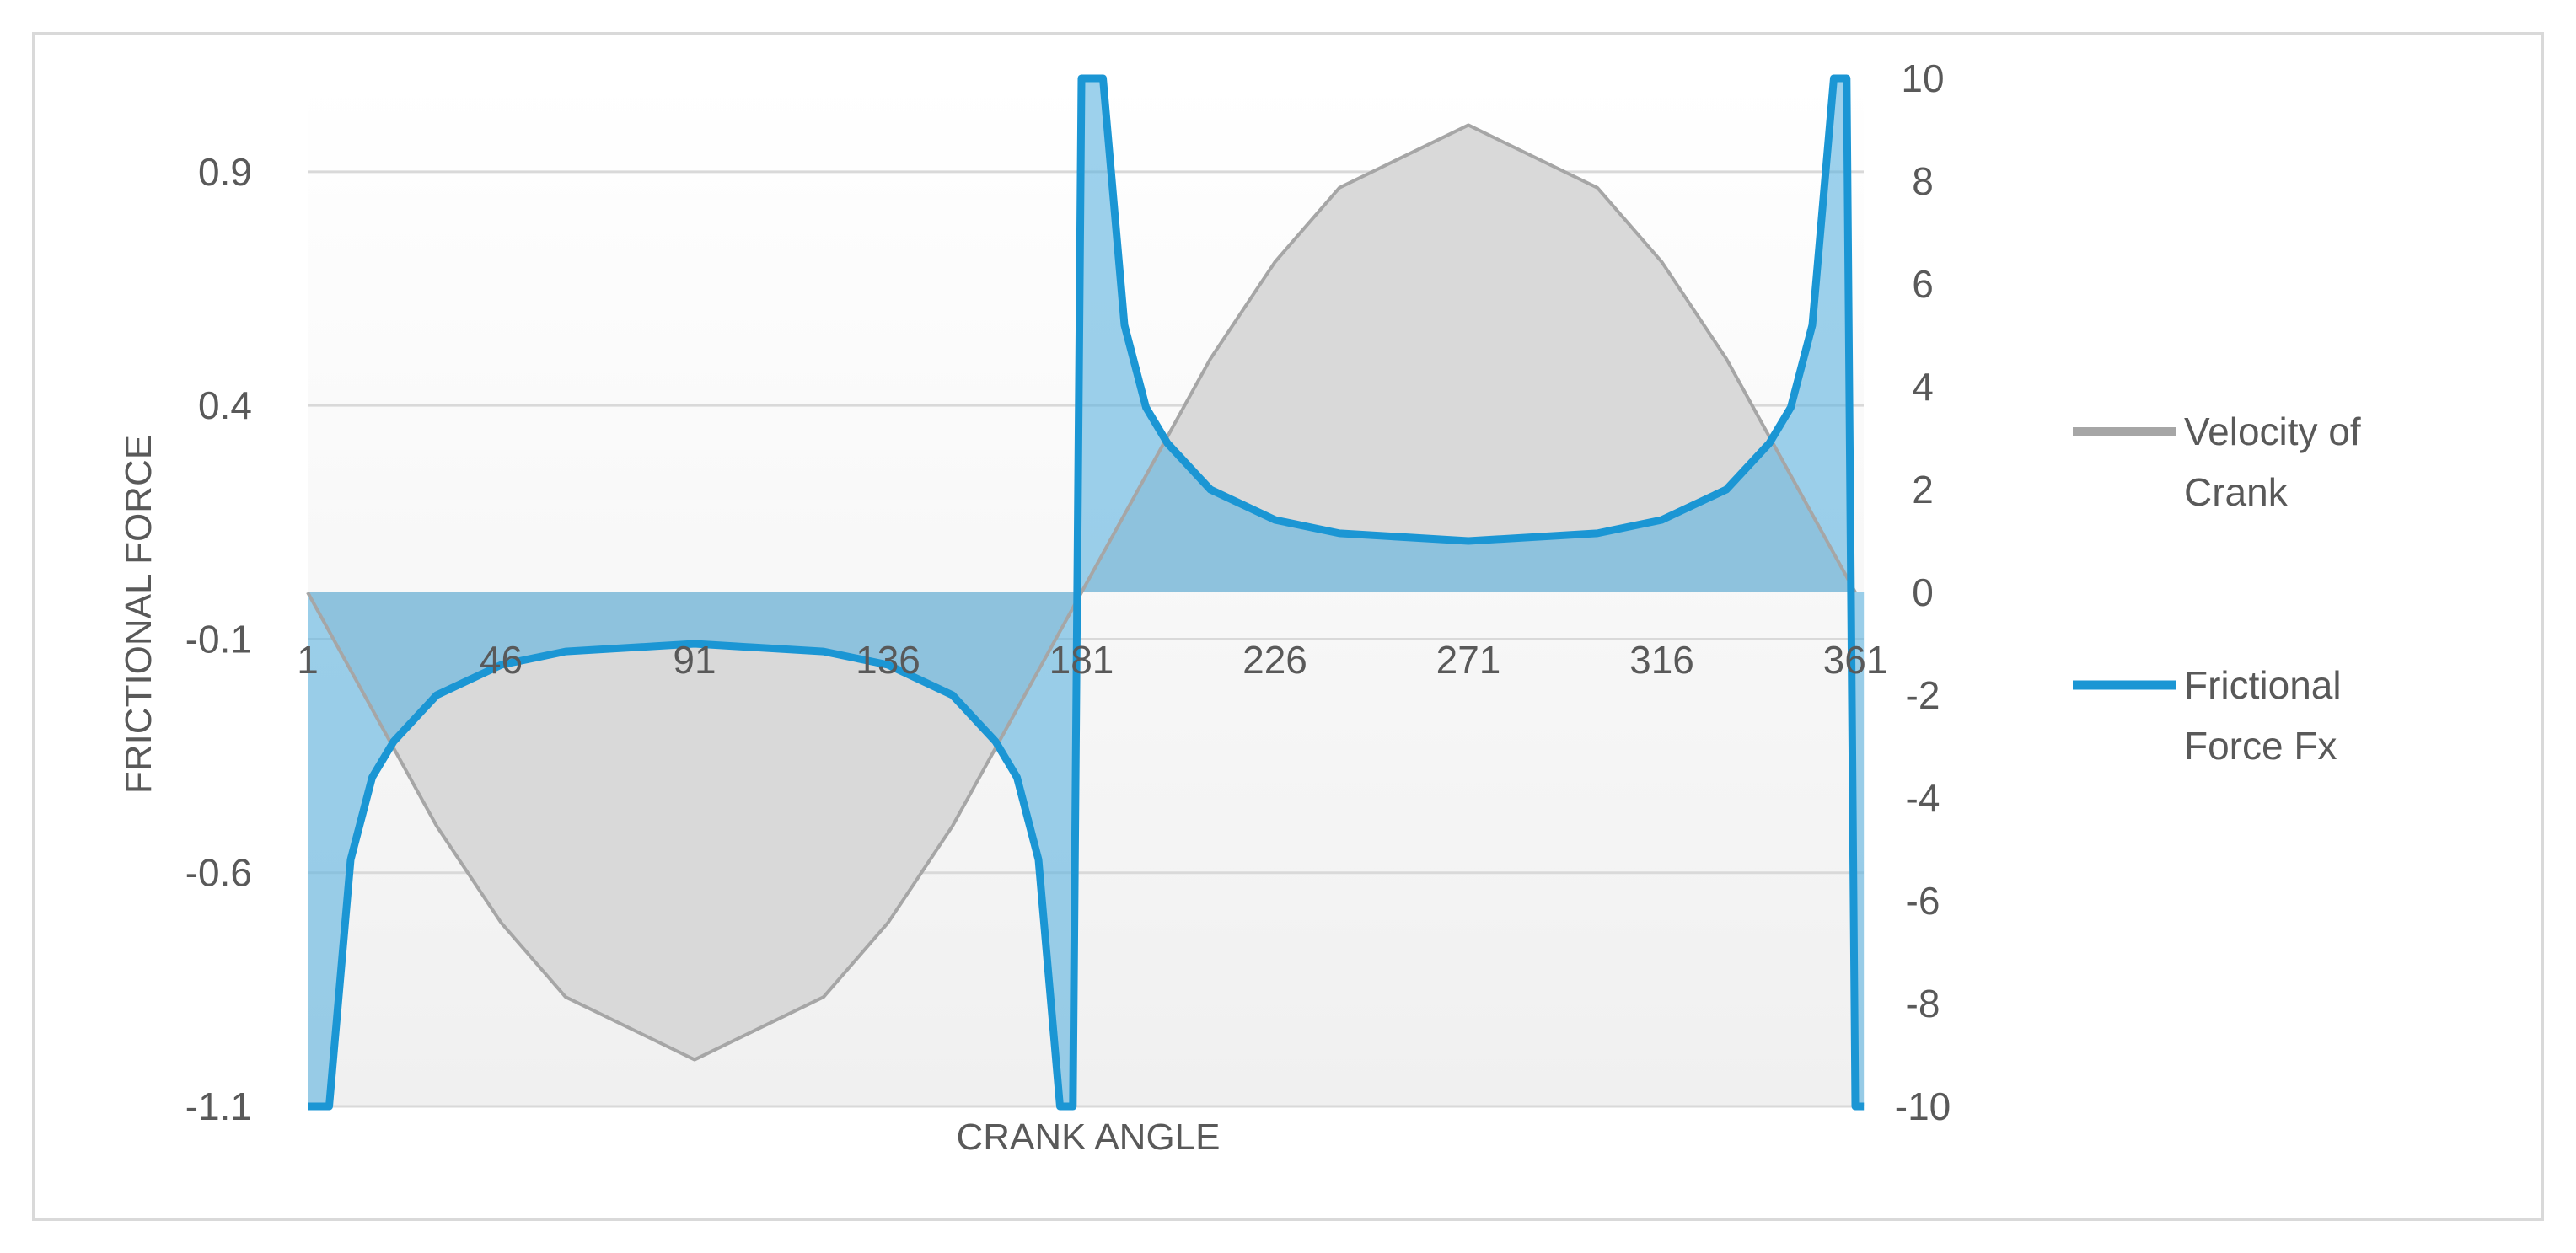 This screenshot has height=1253, width=2576. I want to click on x-tick-label: 181, so click(1081, 660).